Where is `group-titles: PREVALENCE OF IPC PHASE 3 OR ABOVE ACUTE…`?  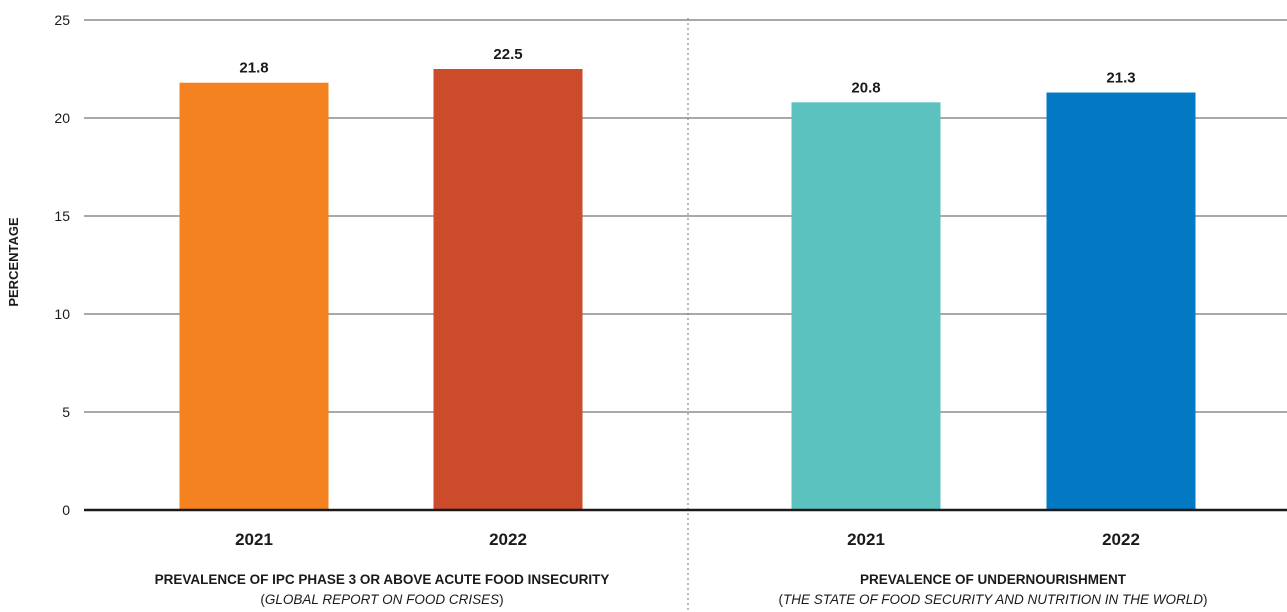
group-titles: PREVALENCE OF IPC PHASE 3 OR ABOVE ACUTE… is located at coordinates (681, 589).